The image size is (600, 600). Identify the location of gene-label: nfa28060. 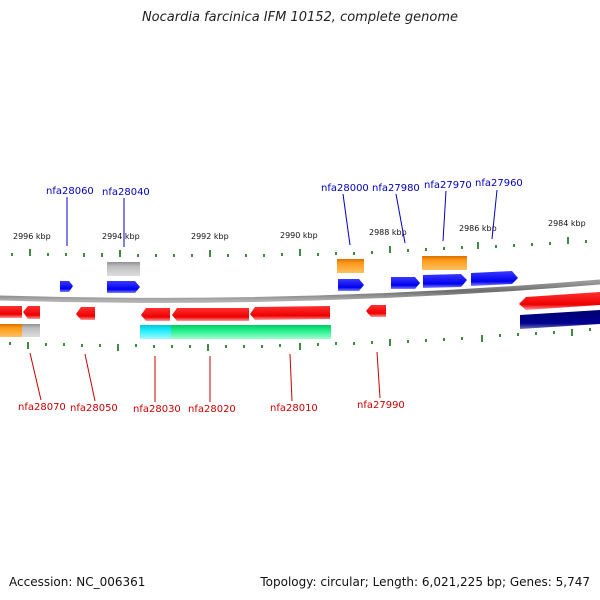
(70, 191).